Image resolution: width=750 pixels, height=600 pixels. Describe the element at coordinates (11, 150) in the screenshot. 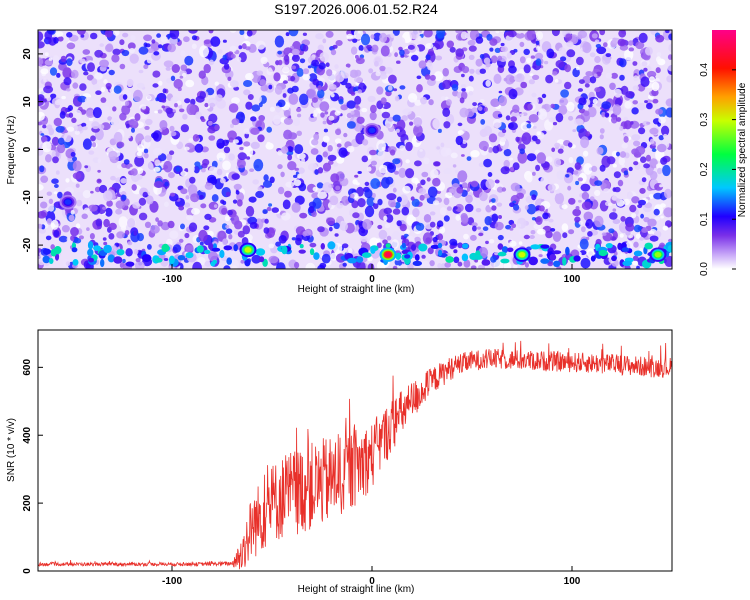

I see `heatmap-y-axis-label: Frequency (Hz)` at that location.